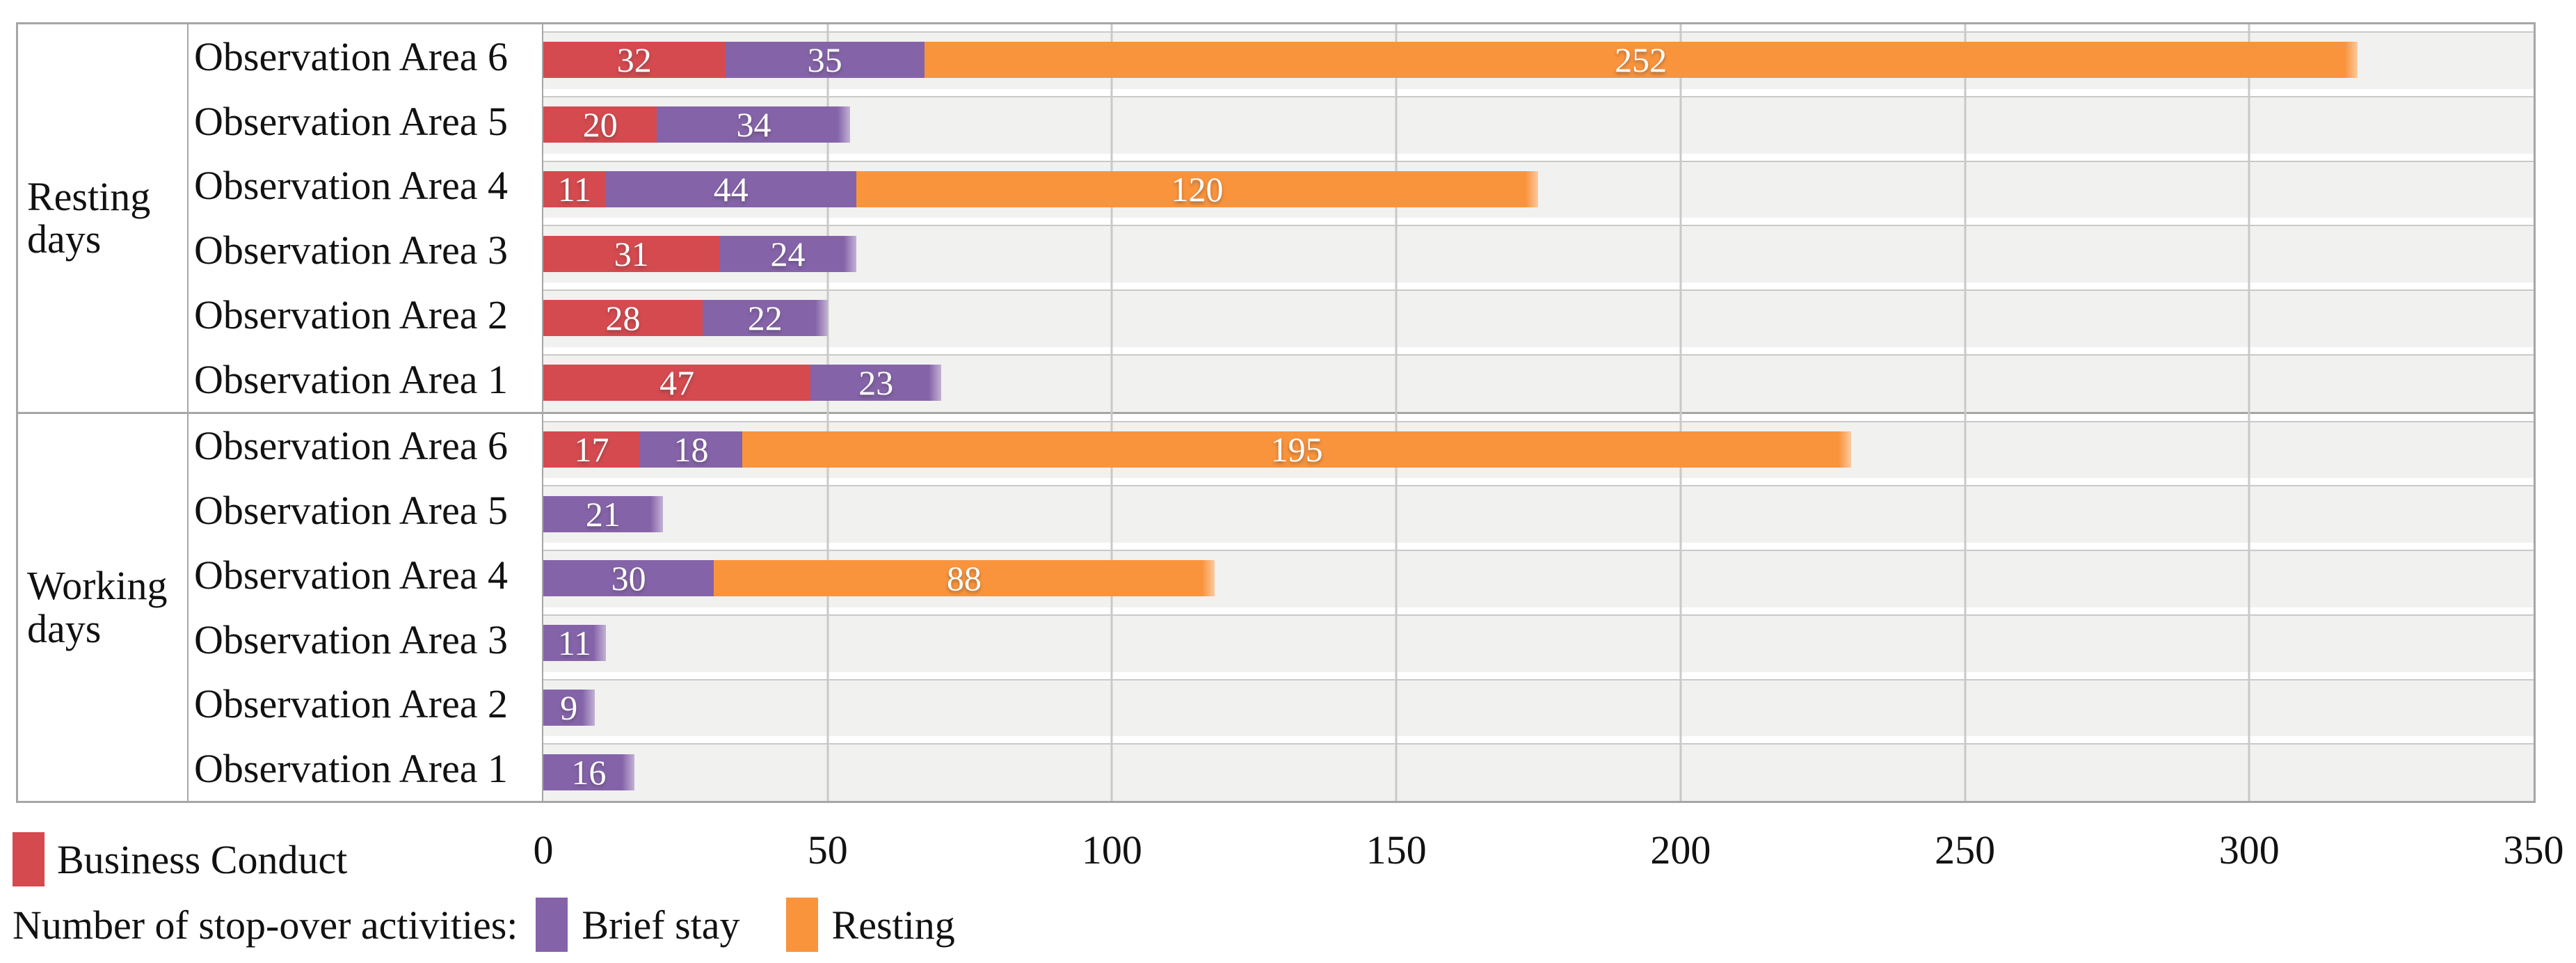 The width and height of the screenshot is (2576, 963). Describe the element at coordinates (825, 60) in the screenshot. I see `bar-segment-brief-stay: 35` at that location.